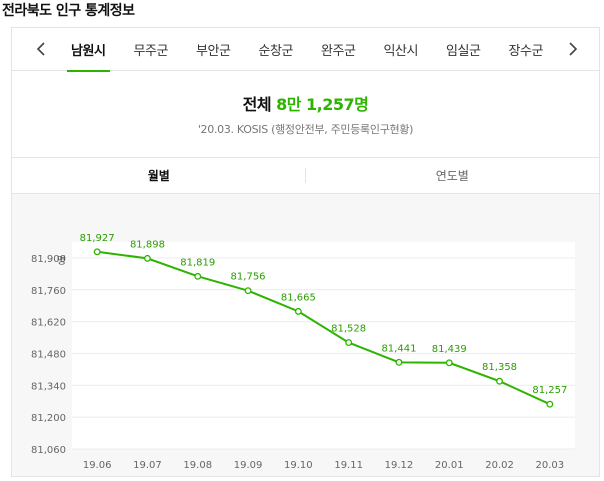 Image resolution: width=604 pixels, height=481 pixels. Describe the element at coordinates (151, 51) in the screenshot. I see `tab-region: 무주군` at that location.